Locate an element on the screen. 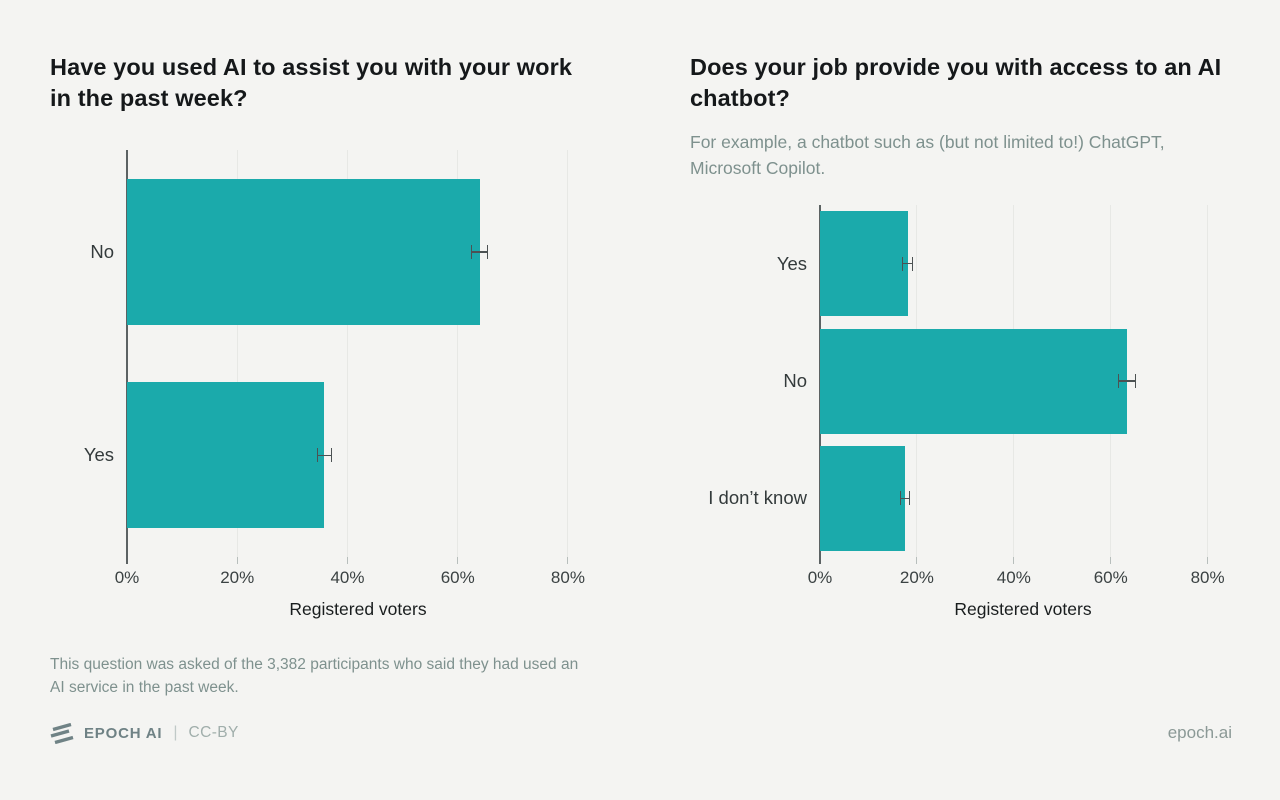 This screenshot has width=1280, height=800. epoch-ai-logo-icon is located at coordinates (62, 733).